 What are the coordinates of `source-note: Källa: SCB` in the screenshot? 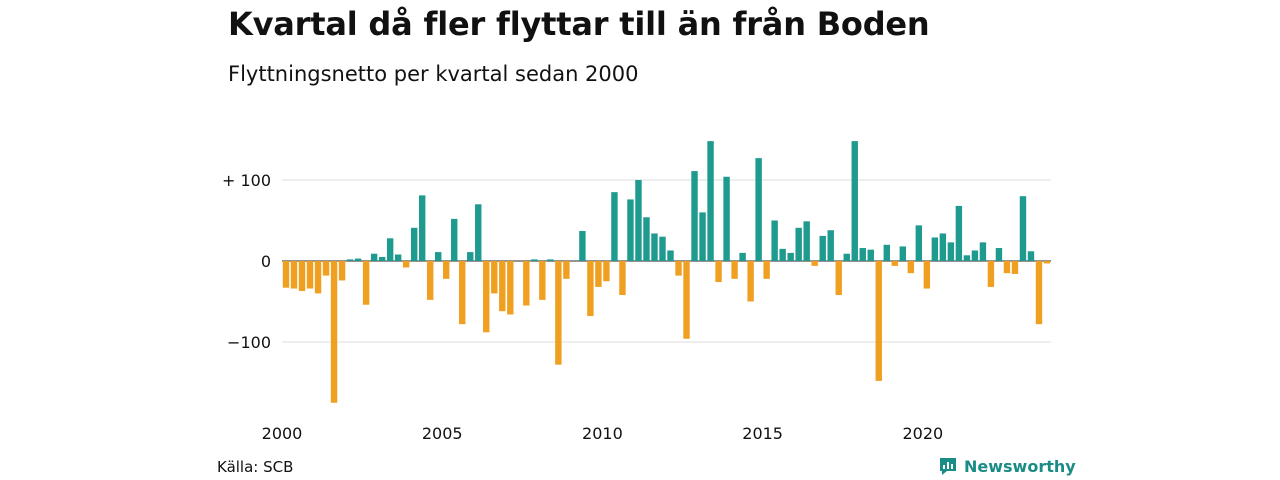 It's located at (255, 467).